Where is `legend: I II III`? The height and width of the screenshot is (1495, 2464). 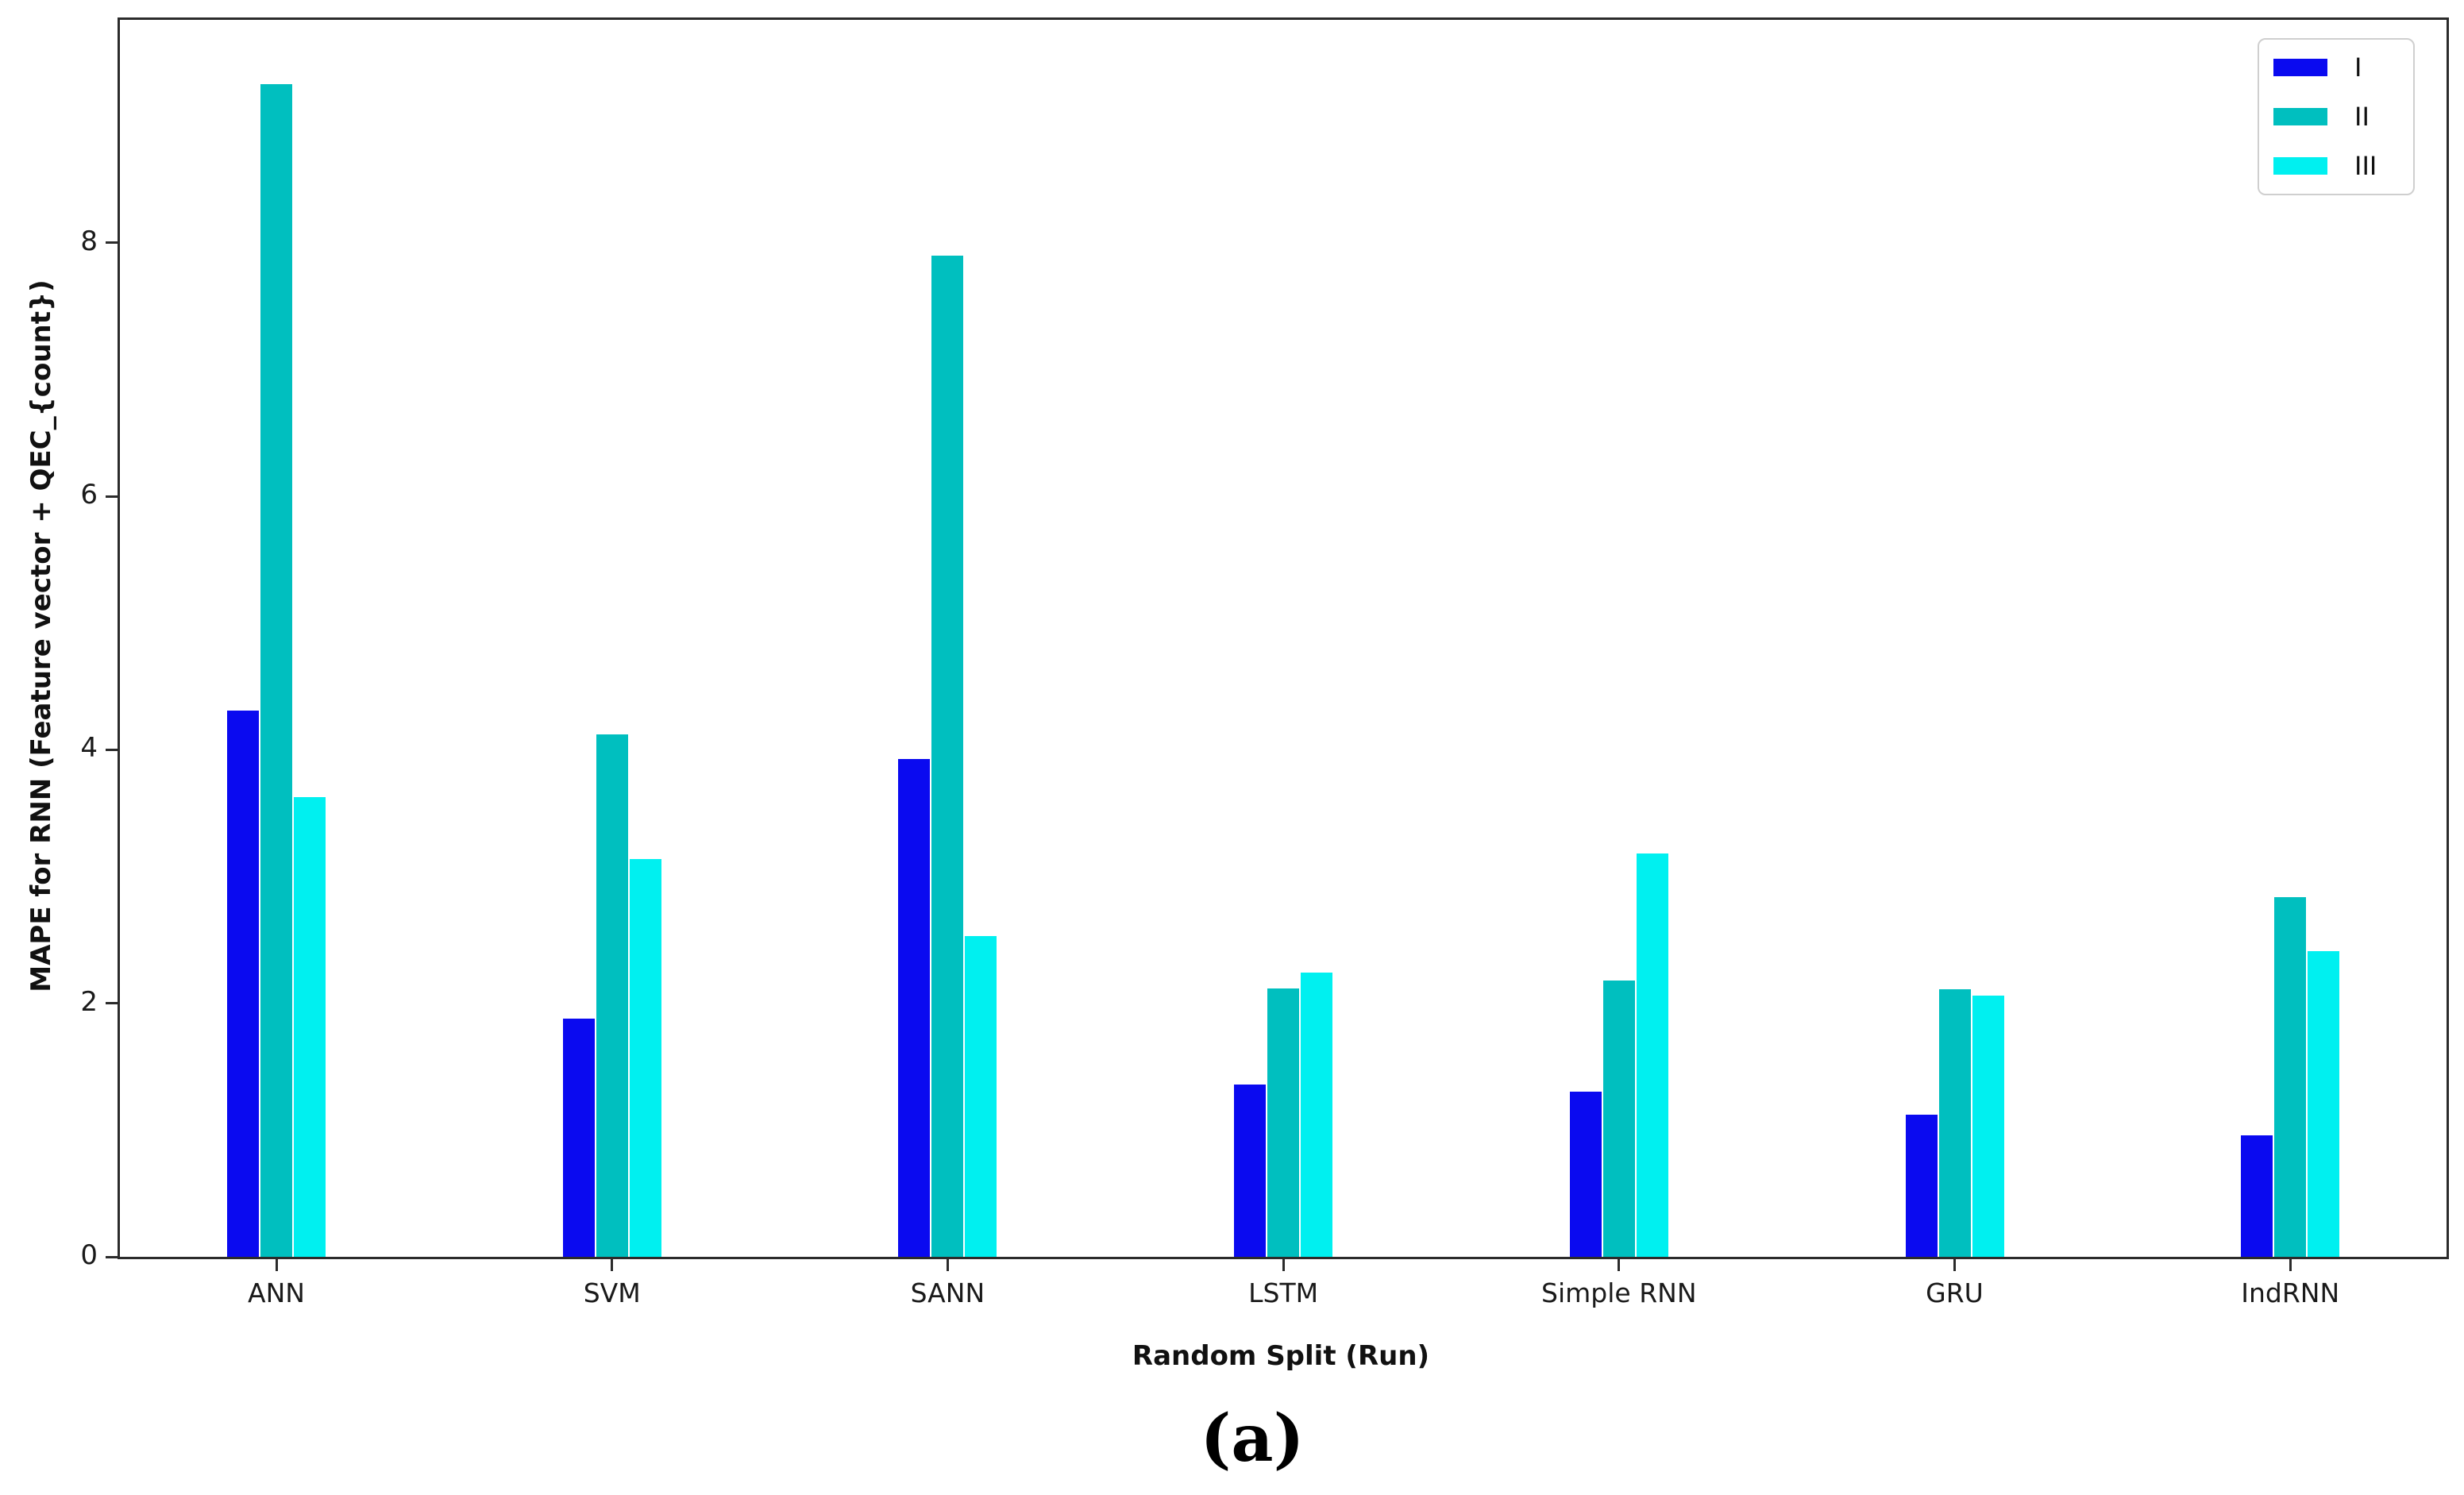 legend: I II III is located at coordinates (2336, 116).